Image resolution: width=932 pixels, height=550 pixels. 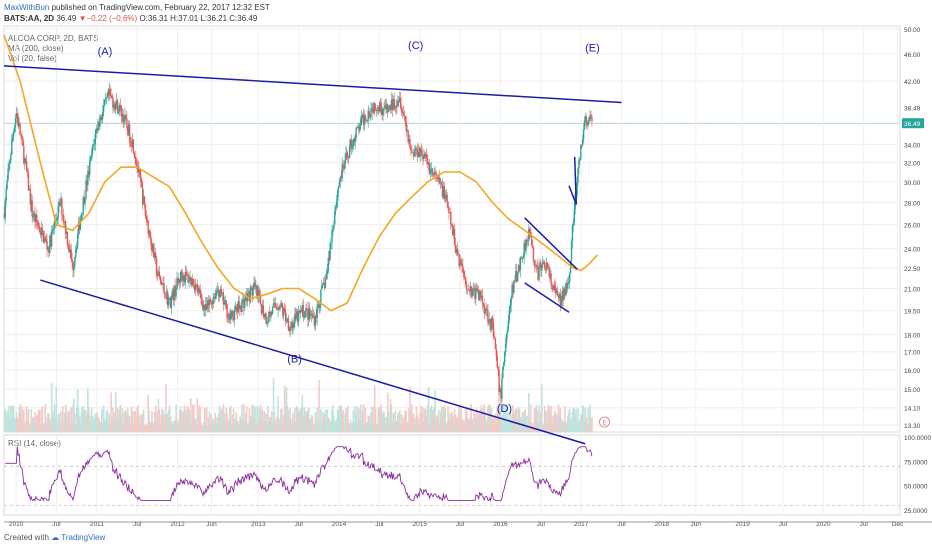 I want to click on time-tick-label: 2011, so click(x=97, y=524).